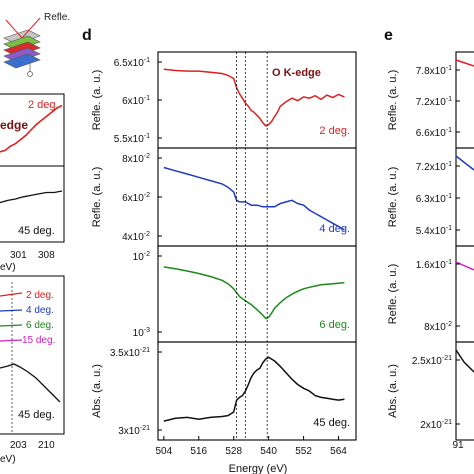 The width and height of the screenshot is (474, 474). What do you see at coordinates (38, 340) in the screenshot?
I see `legend-entry: 15 deg.` at bounding box center [38, 340].